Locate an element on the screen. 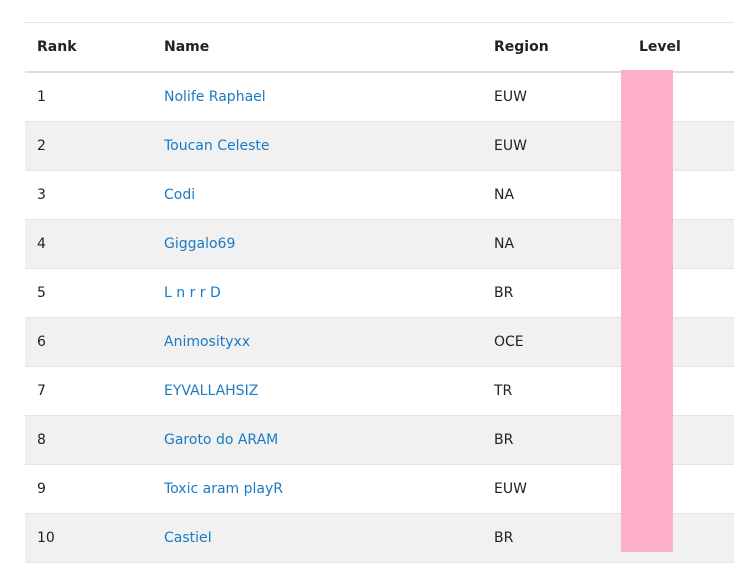  region-cell: OCE is located at coordinates (509, 342).